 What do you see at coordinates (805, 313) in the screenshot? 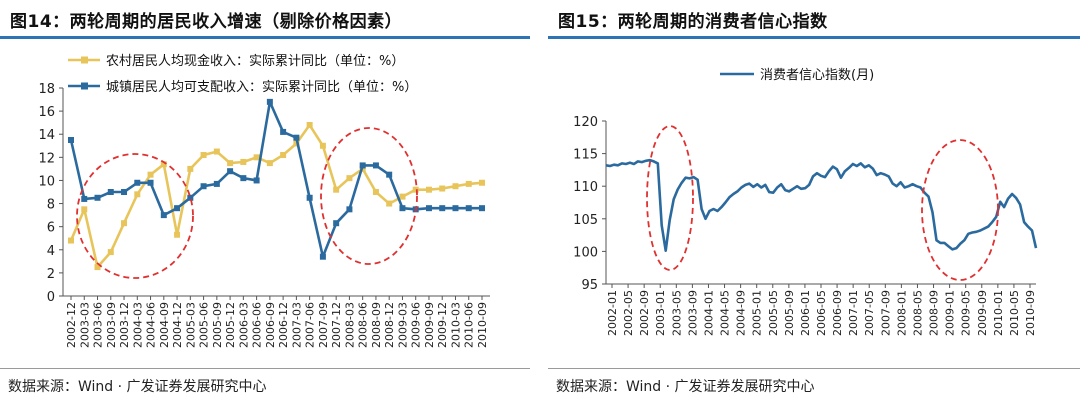
I see `x-tick-label: 2006-01` at bounding box center [805, 313].